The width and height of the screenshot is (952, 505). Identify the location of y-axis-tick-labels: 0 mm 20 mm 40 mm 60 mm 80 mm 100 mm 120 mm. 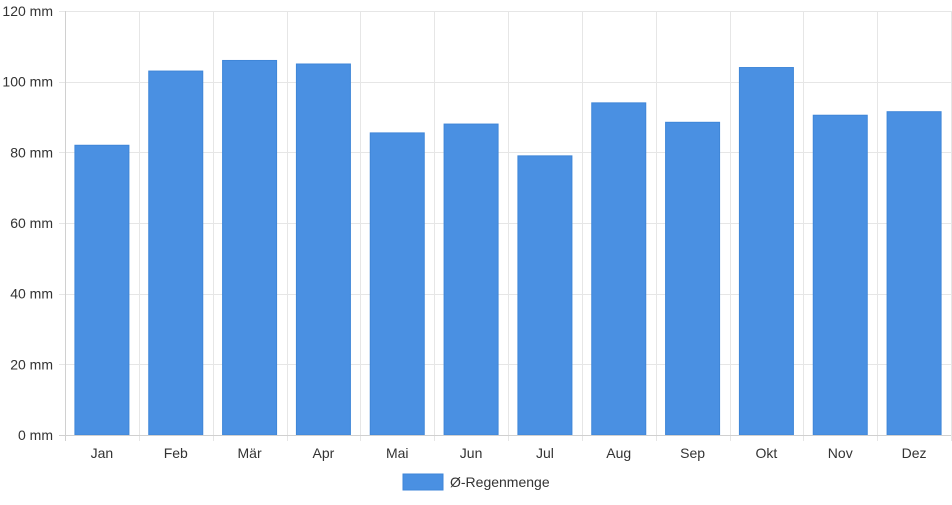
(27, 223).